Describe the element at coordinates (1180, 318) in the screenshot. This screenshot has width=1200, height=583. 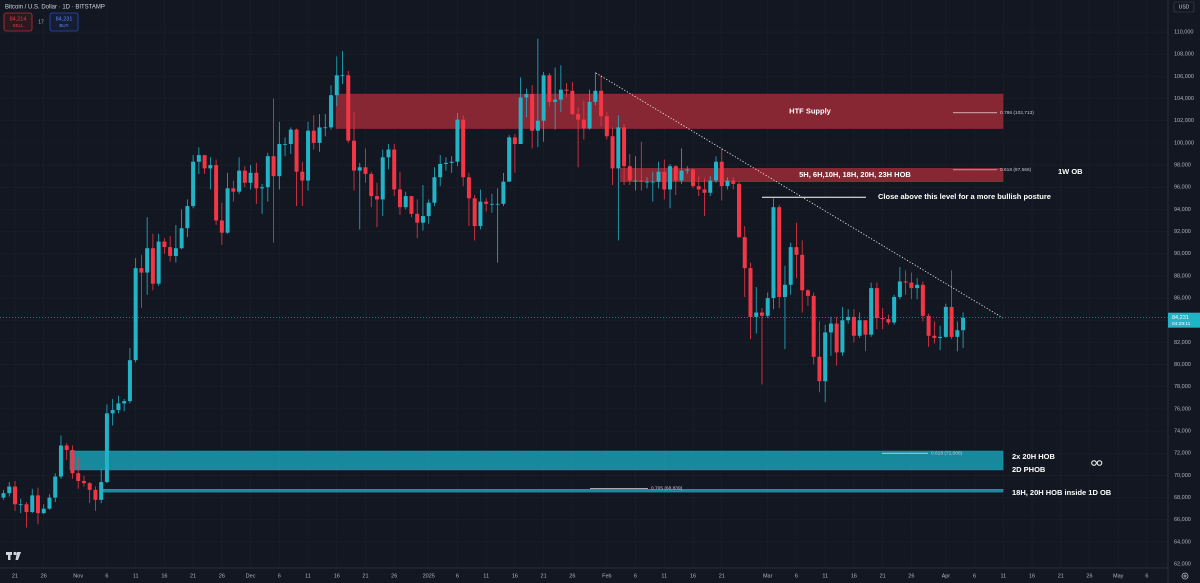
I see `last-price-label: 84,231` at that location.